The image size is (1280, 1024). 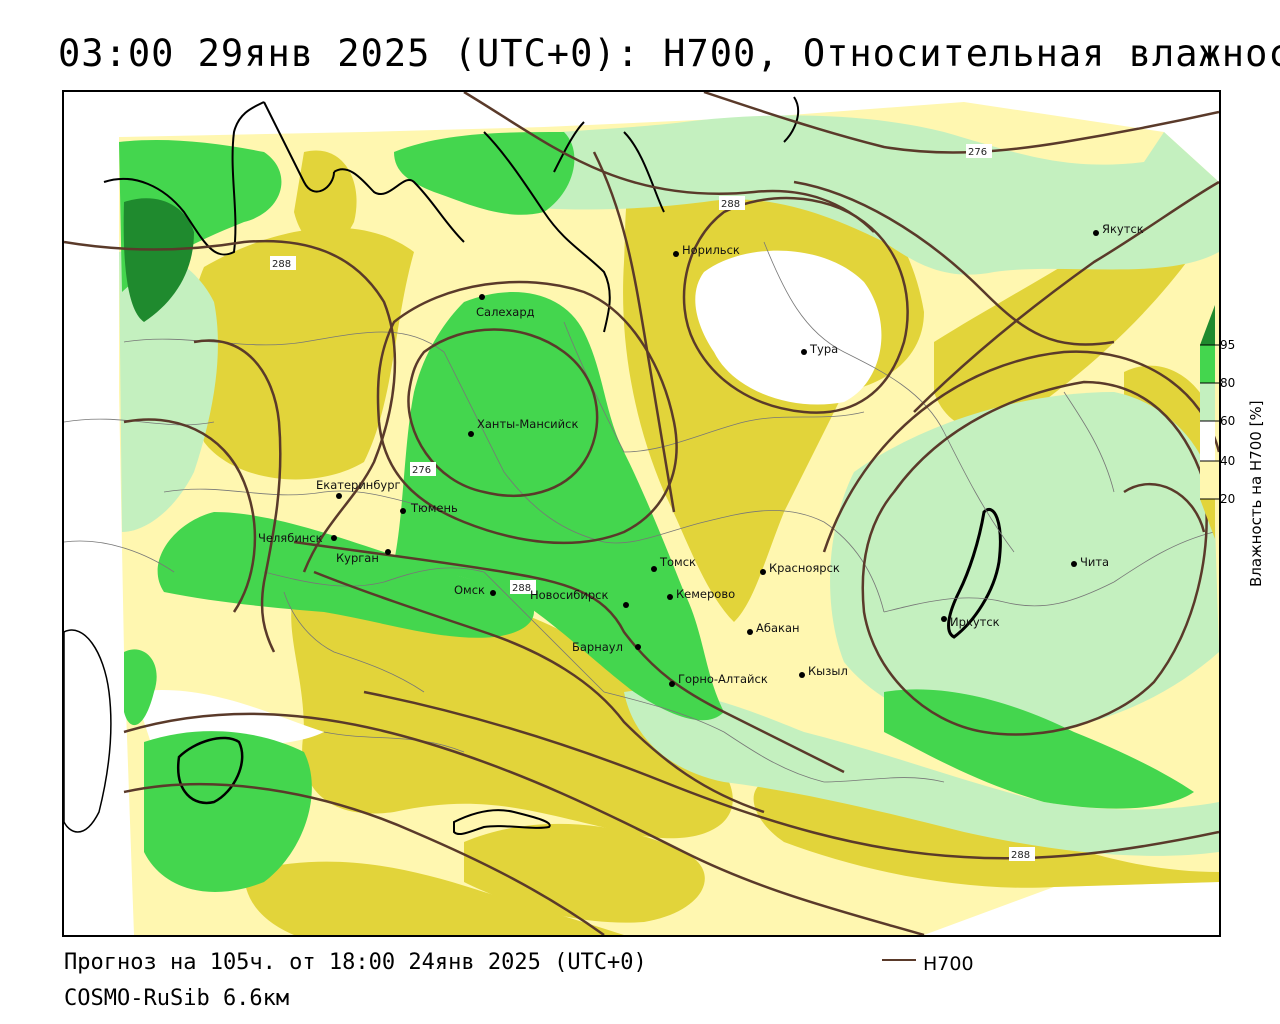 What do you see at coordinates (677, 562) in the screenshot?
I see `svg-text: Томск` at bounding box center [677, 562].